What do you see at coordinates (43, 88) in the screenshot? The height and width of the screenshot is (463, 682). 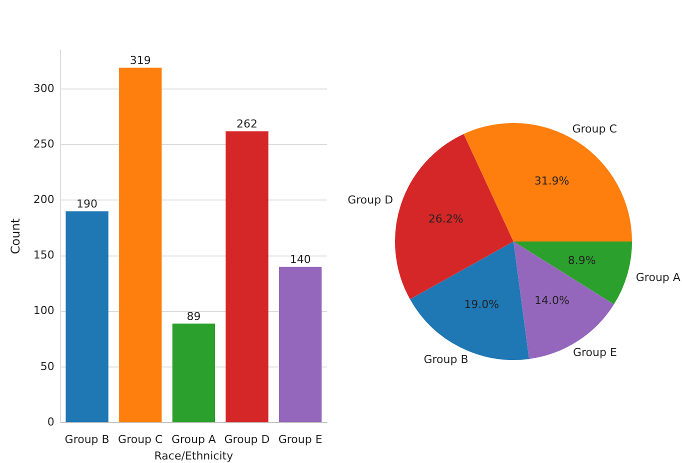 I see `y-tick-label: 300` at bounding box center [43, 88].